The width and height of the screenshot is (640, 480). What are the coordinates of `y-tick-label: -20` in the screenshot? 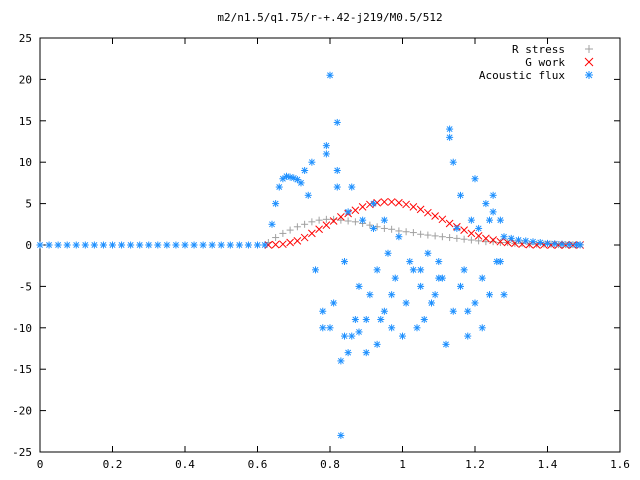 It's located at (22, 411).